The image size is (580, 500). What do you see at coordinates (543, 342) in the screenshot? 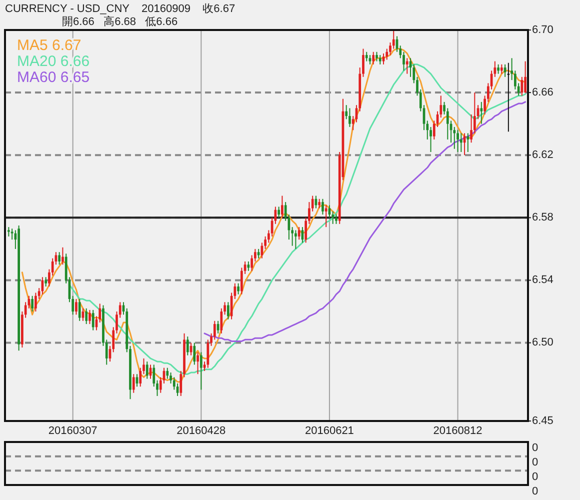
I see `y-tick-label: 6.50` at bounding box center [543, 342].